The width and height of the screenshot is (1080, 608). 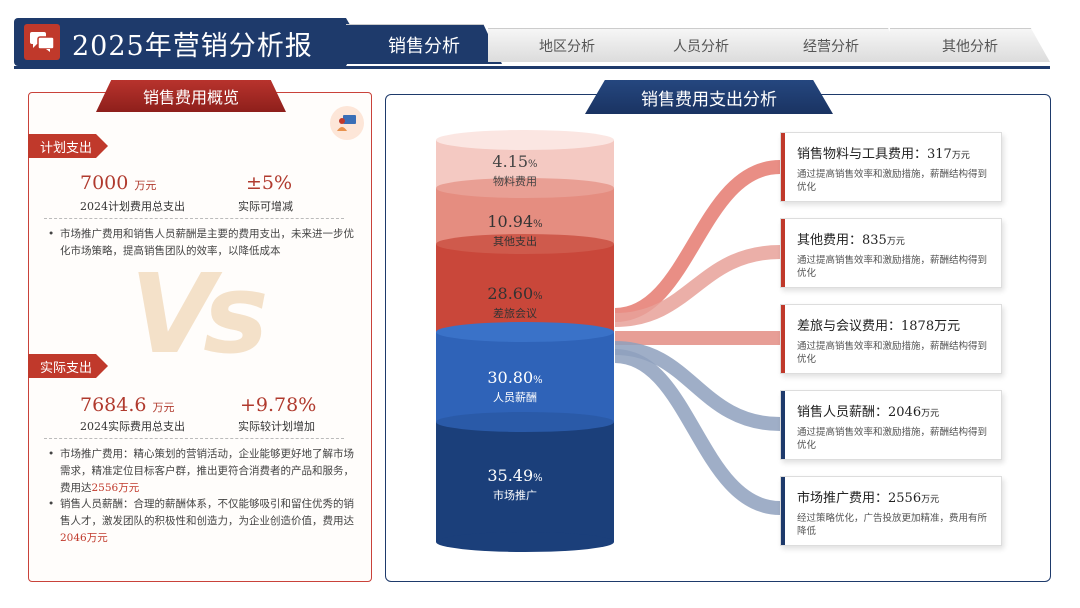 I want to click on card-market: 市场推广费用：2556万元经过策略优化，广告投放更加精准，费用有所降低, so click(x=891, y=511).